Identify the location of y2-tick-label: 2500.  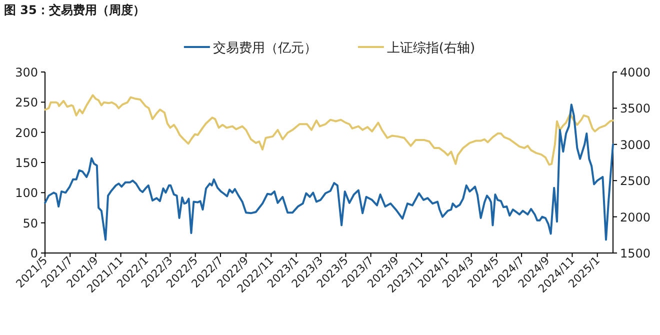
(635, 181).